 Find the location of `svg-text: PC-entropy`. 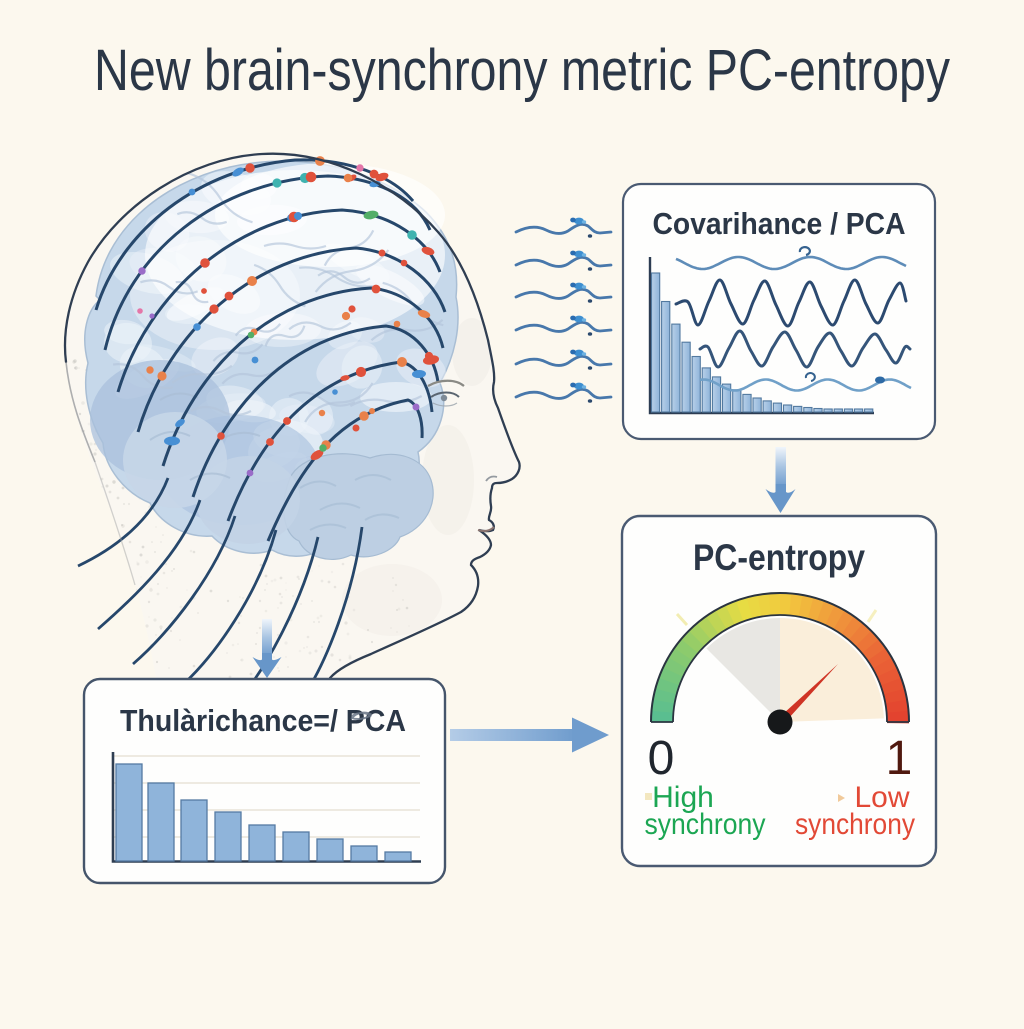

svg-text: PC-entropy is located at coordinates (779, 557).